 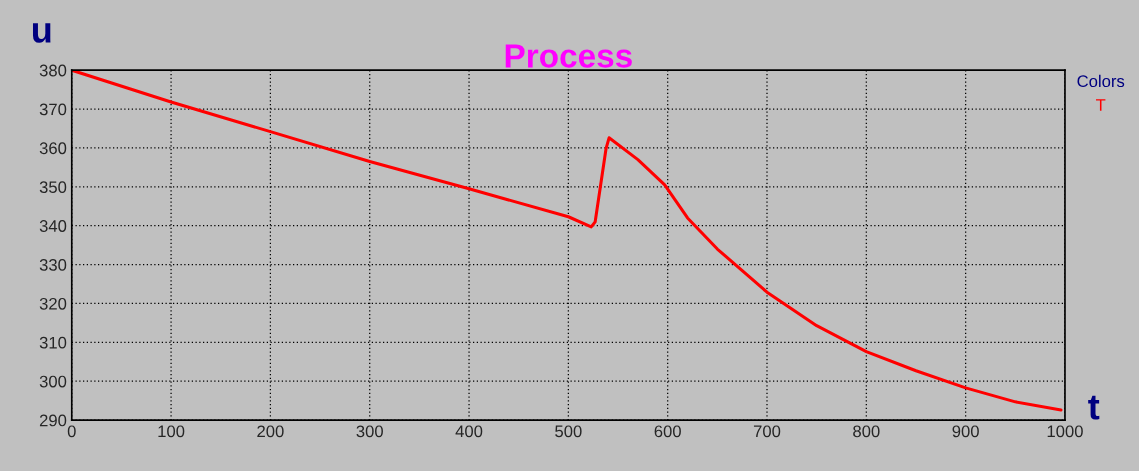 I want to click on x-tick-label: 900, so click(x=965, y=431).